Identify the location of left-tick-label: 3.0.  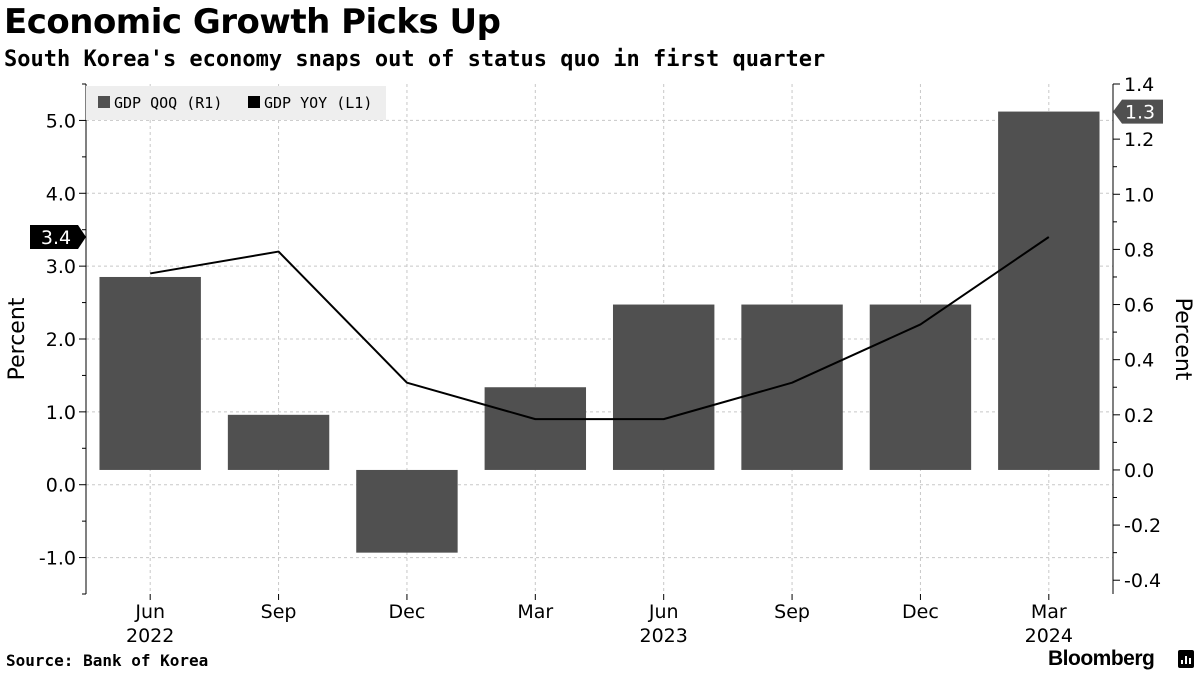
(61, 267).